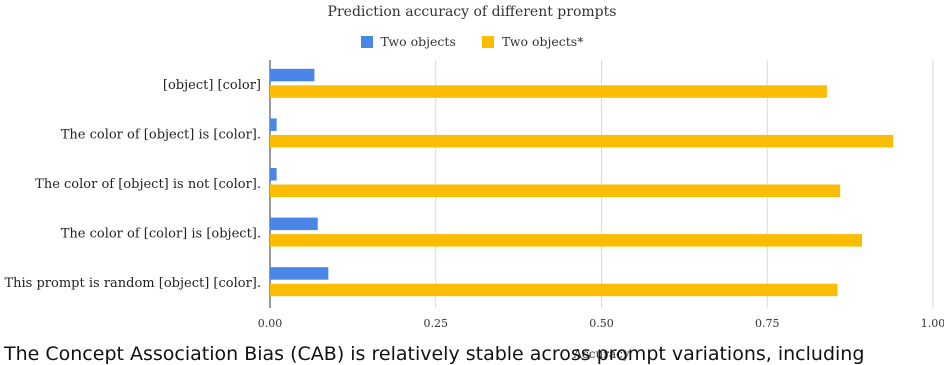 The height and width of the screenshot is (365, 944). I want to click on legend-swatch-yellow, so click(487, 41).